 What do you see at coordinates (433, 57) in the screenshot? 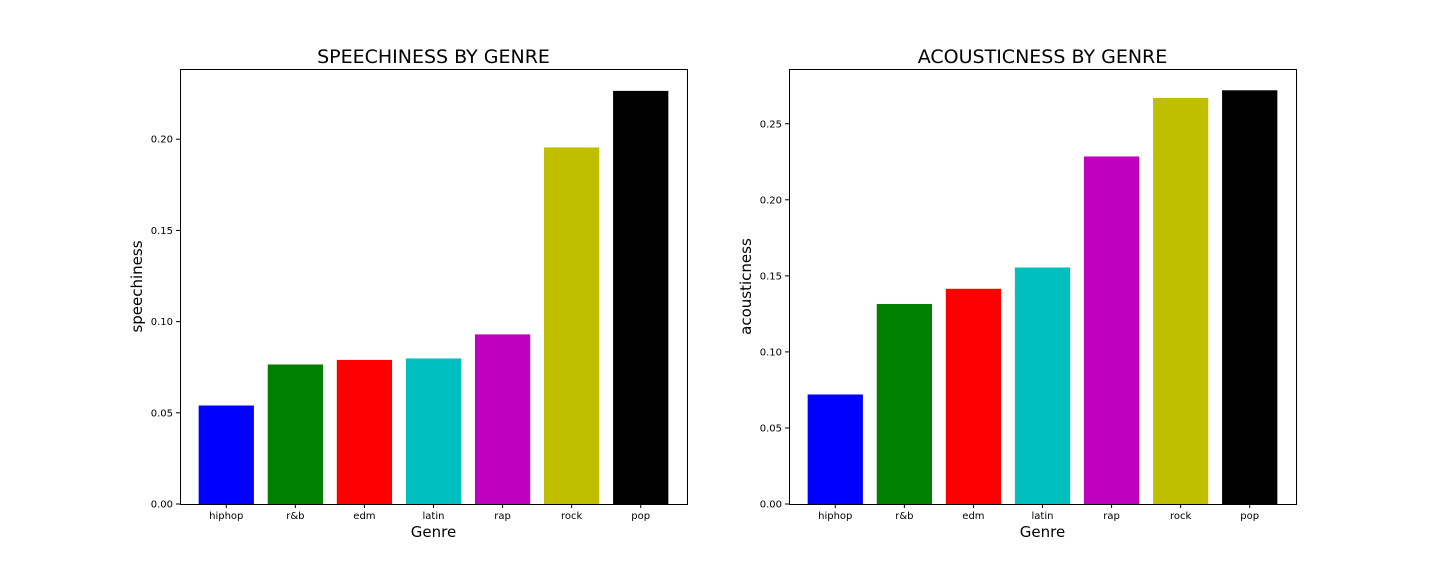
I see `speechiness-chart-title: SPEECHINESS BY GENRE` at bounding box center [433, 57].